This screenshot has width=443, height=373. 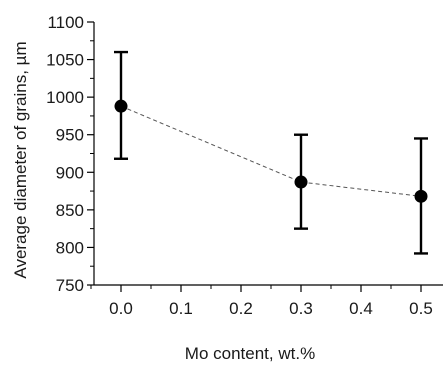 I want to click on y-ticks: 750 800 850 900 950 1000 1050 1100, so click(x=70, y=154).